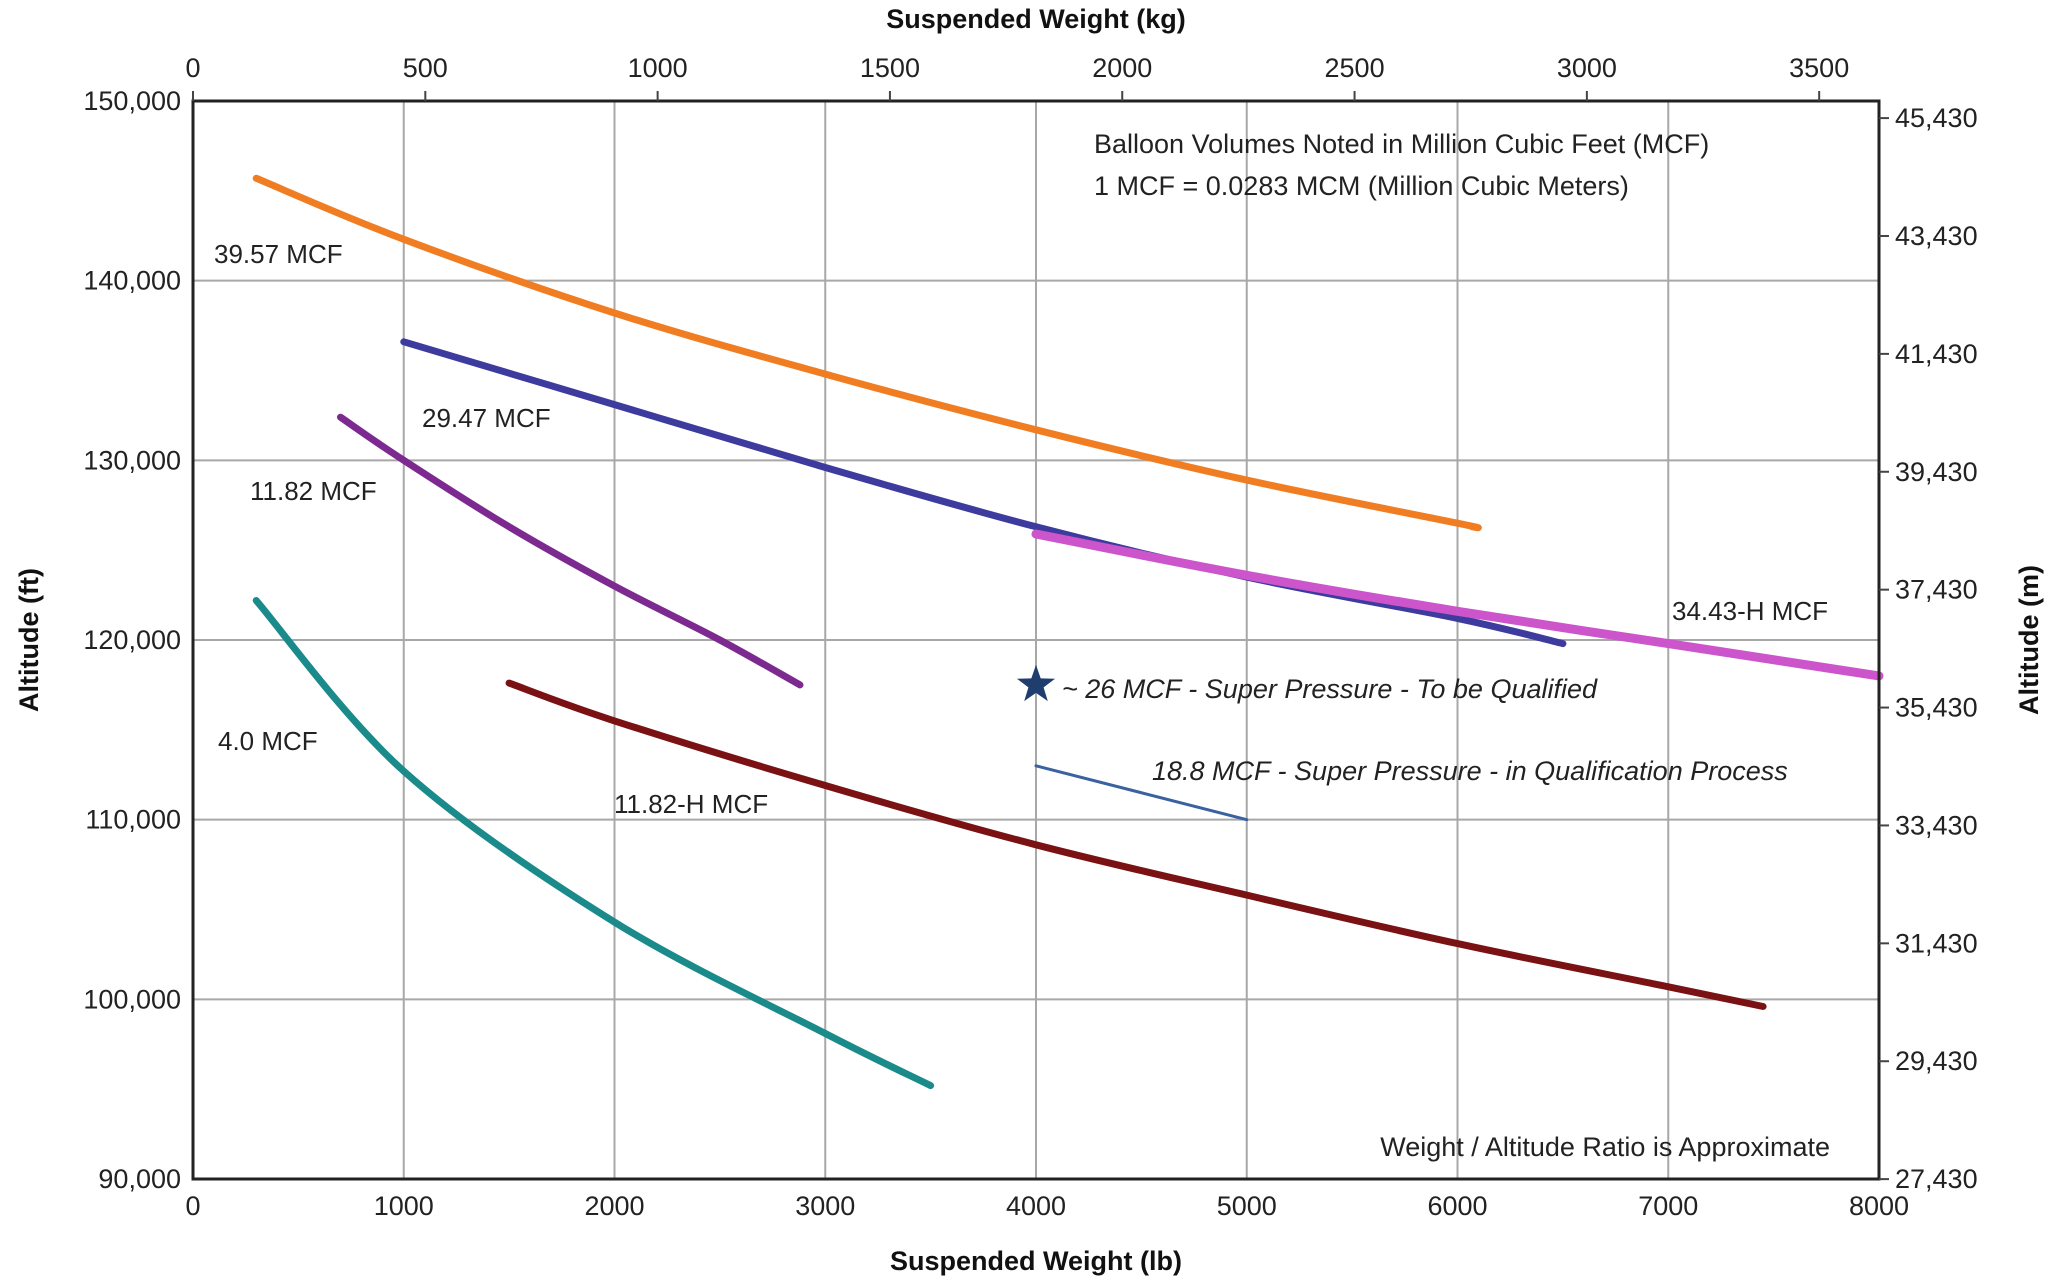 The image size is (2054, 1278). Describe the element at coordinates (1457, 605) in the screenshot. I see `series-line-34-43-h-mcf` at that location.